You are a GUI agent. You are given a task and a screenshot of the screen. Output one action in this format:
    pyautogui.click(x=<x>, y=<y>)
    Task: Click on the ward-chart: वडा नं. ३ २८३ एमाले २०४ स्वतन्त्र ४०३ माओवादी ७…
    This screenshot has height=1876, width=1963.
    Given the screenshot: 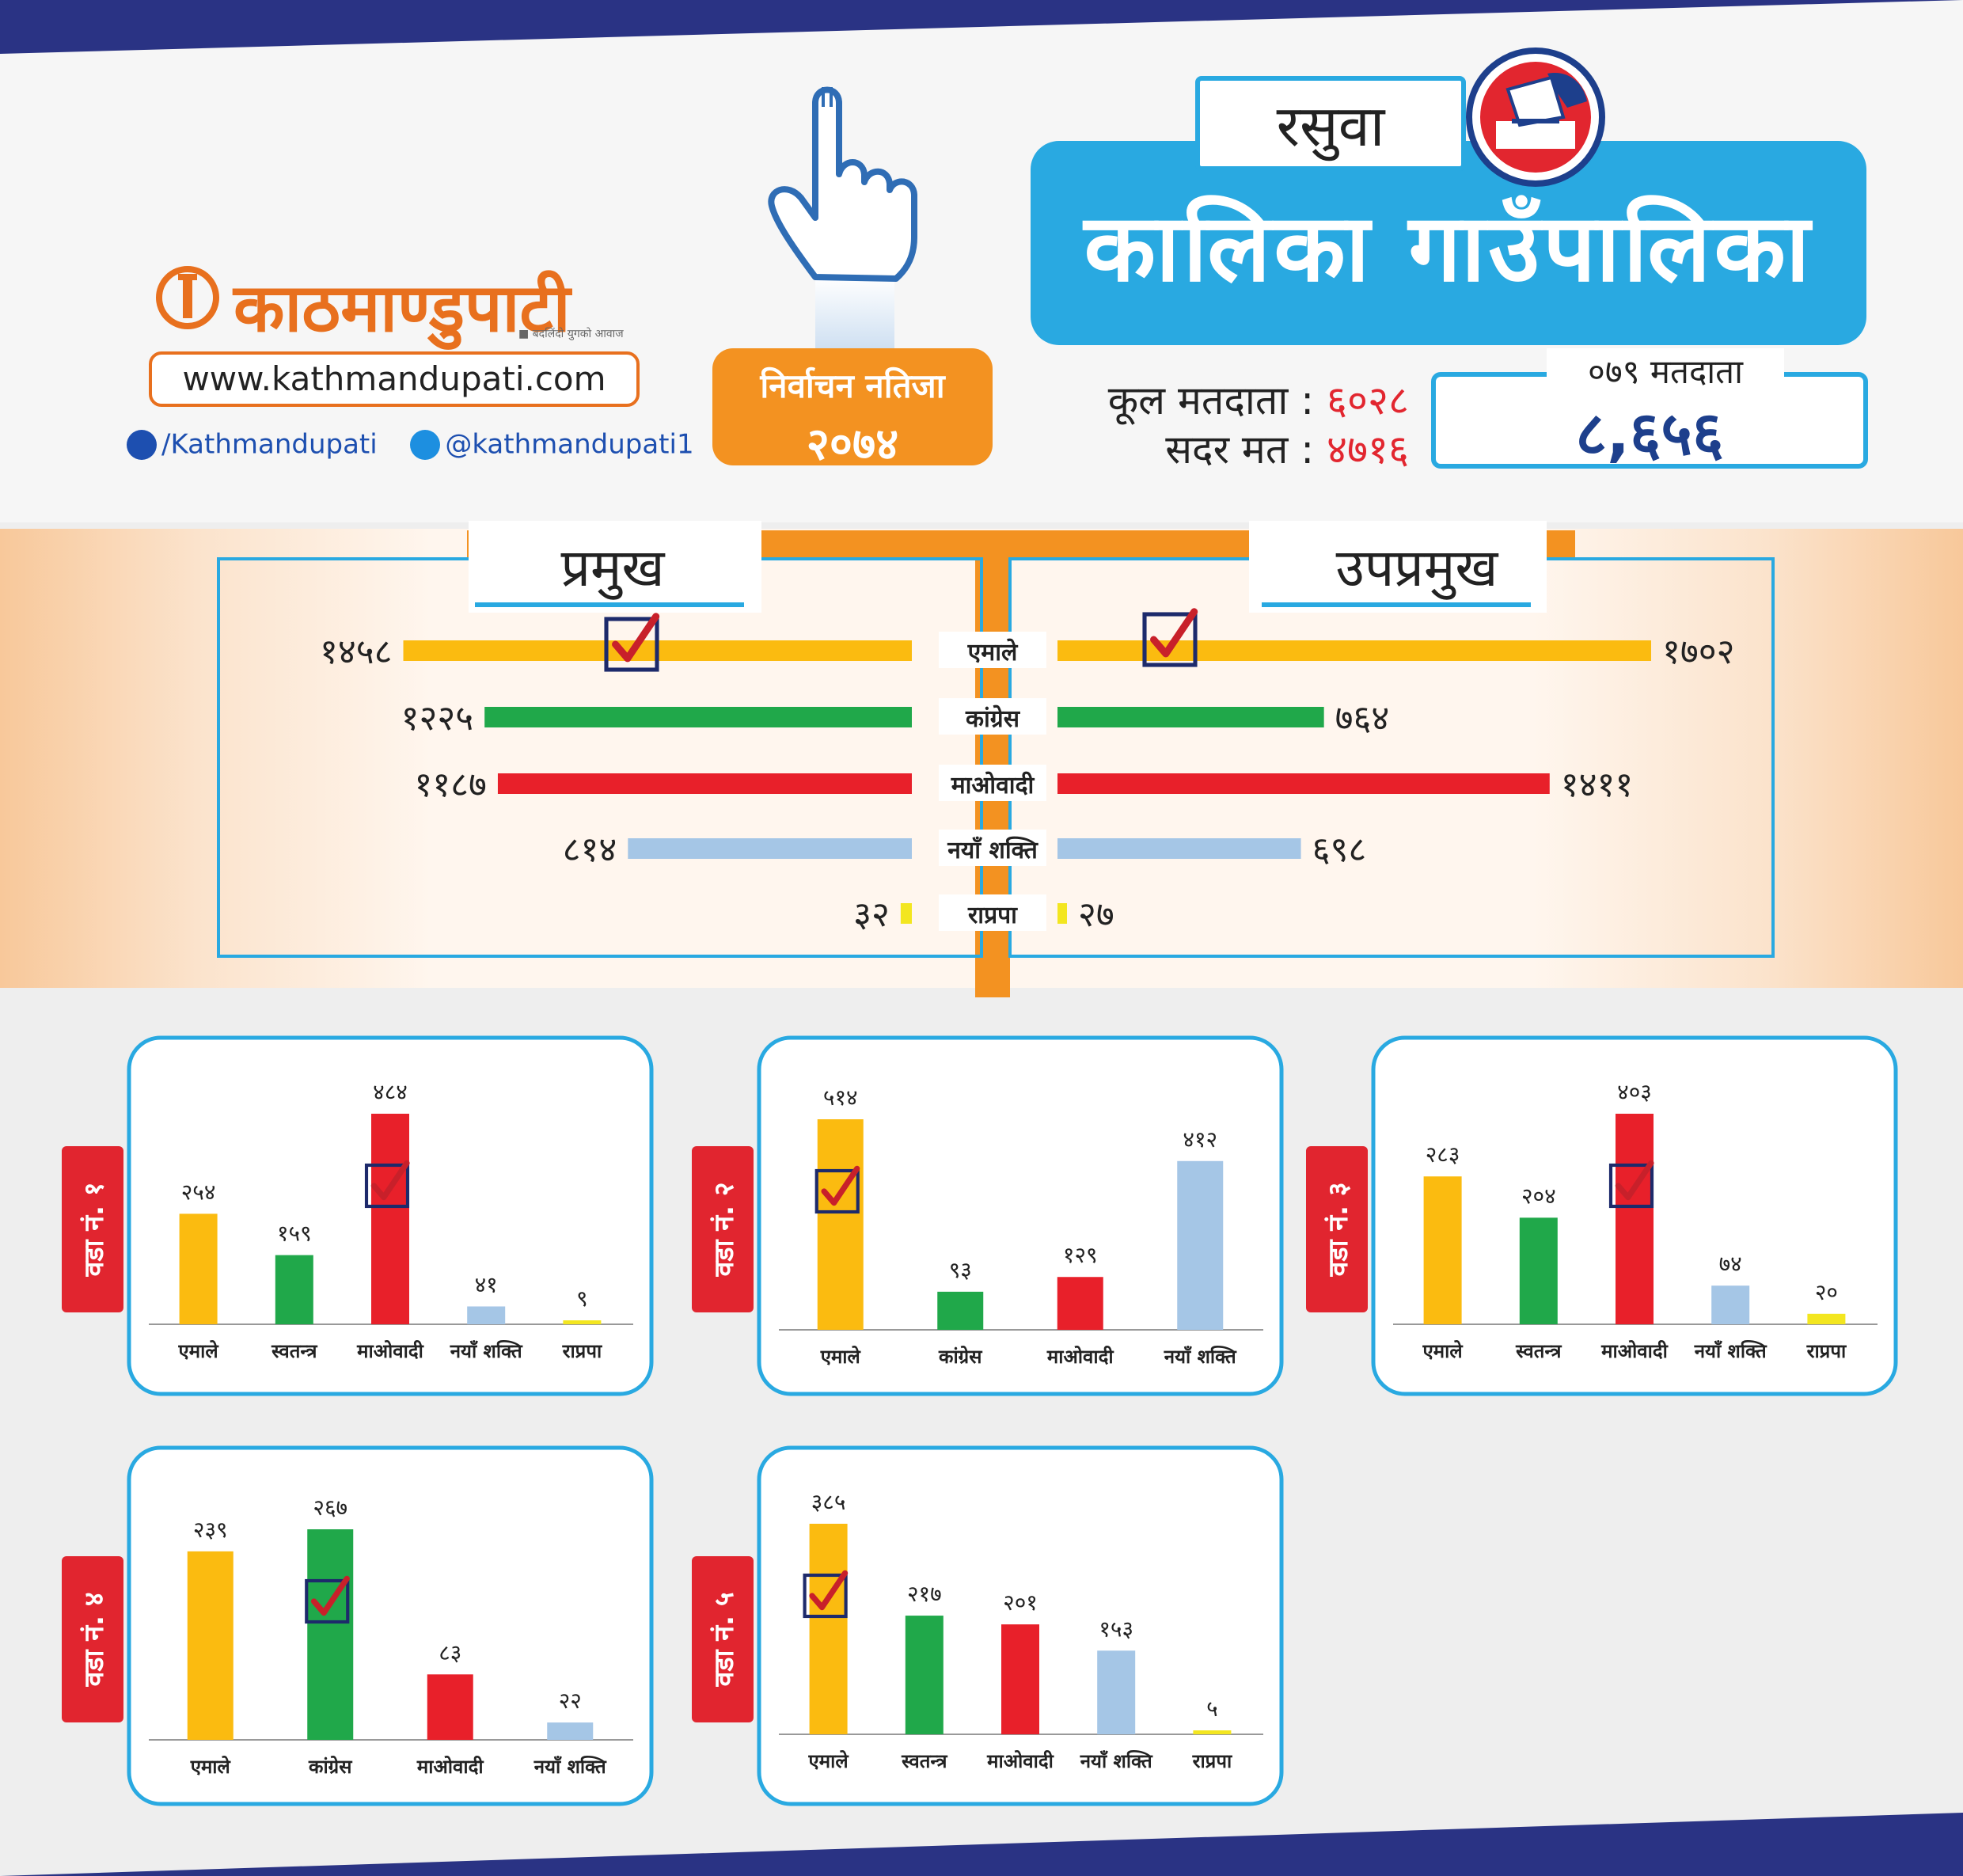 What is the action you would take?
    pyautogui.click(x=1602, y=1215)
    